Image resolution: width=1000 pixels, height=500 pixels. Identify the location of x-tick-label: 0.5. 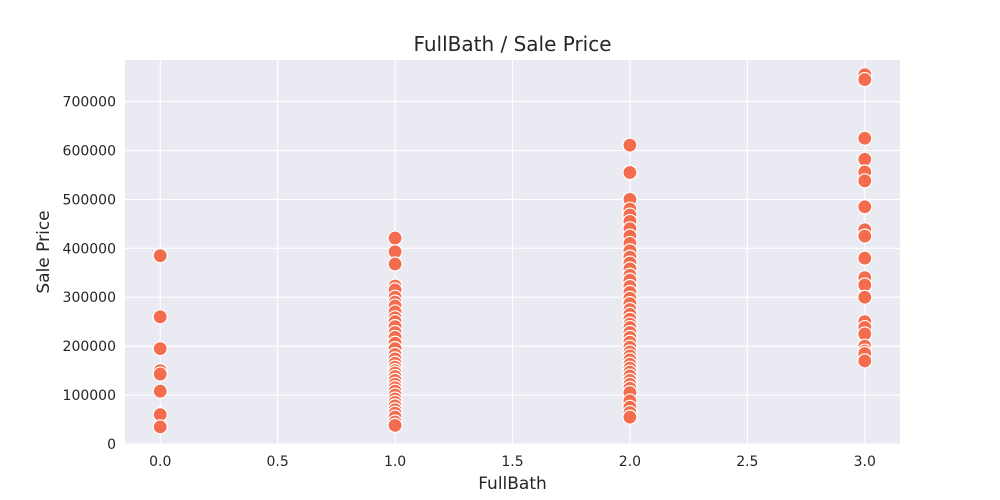
(278, 462).